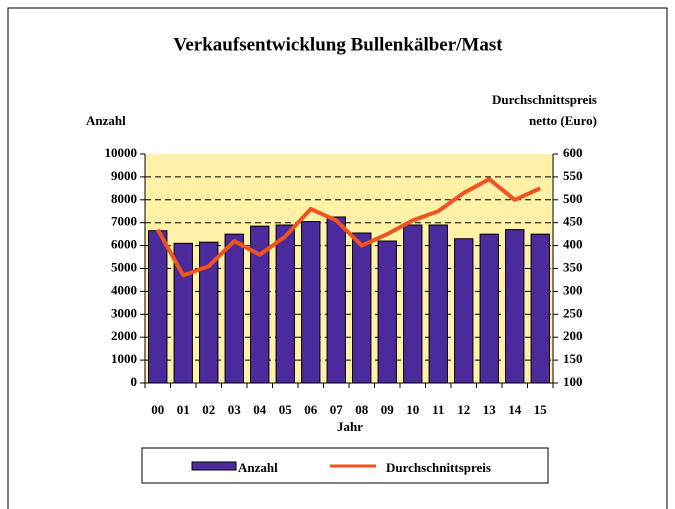 The image size is (675, 509). Describe the element at coordinates (337, 409) in the screenshot. I see `x-tick-label: 07` at that location.